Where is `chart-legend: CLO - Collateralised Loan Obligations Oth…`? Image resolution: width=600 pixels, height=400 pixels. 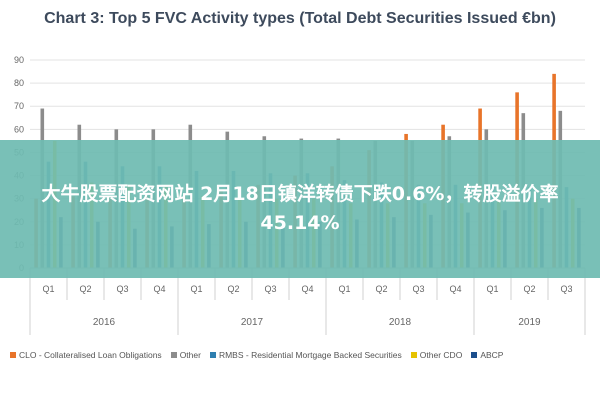 chart-legend: CLO - Collateralised Loan Obligations Oth… is located at coordinates (300, 355).